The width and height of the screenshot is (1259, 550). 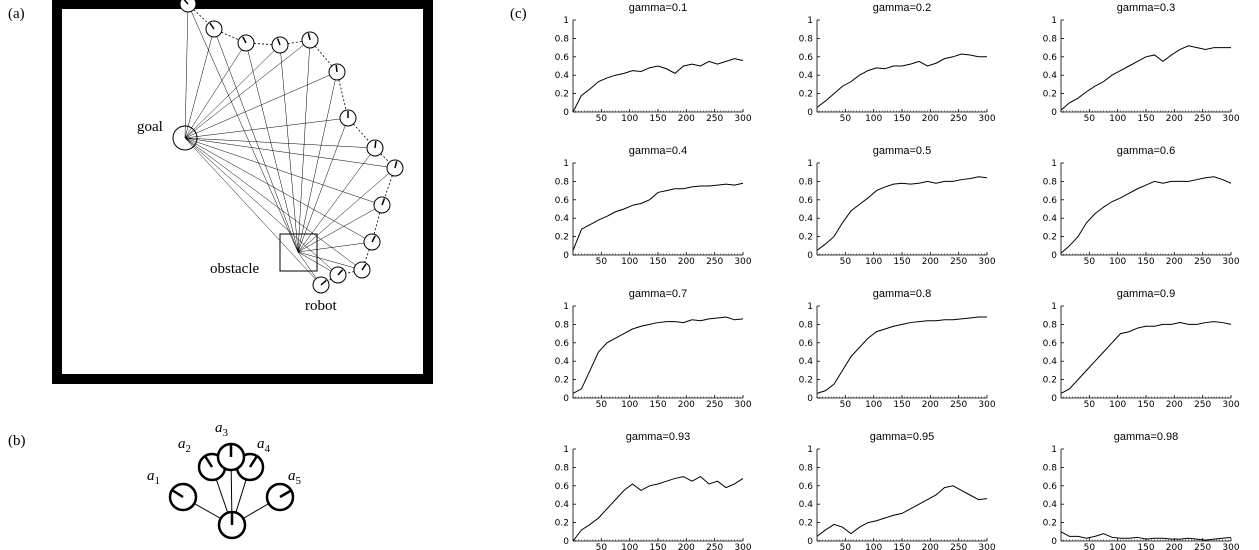 I want to click on path-segment, so click(x=323, y=56).